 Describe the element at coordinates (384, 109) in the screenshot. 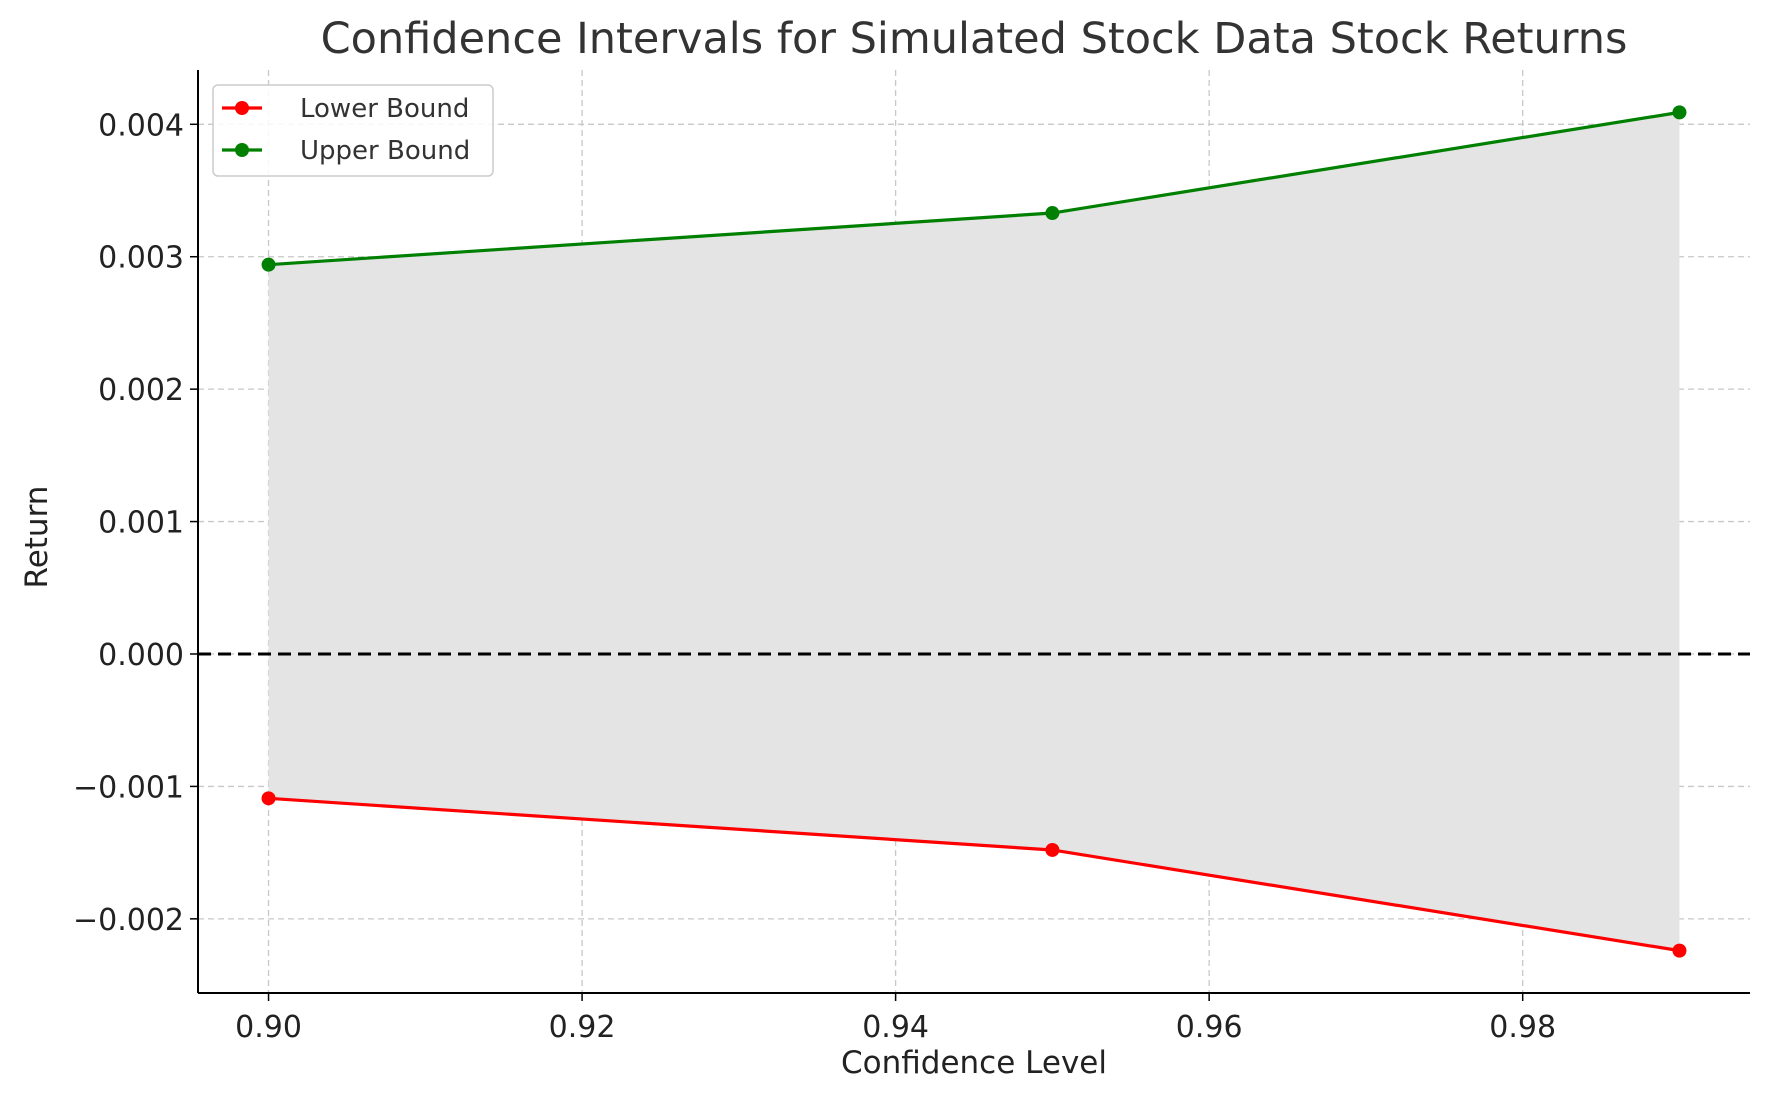

I see `legend-lower-bound-label: Lower Bound` at that location.